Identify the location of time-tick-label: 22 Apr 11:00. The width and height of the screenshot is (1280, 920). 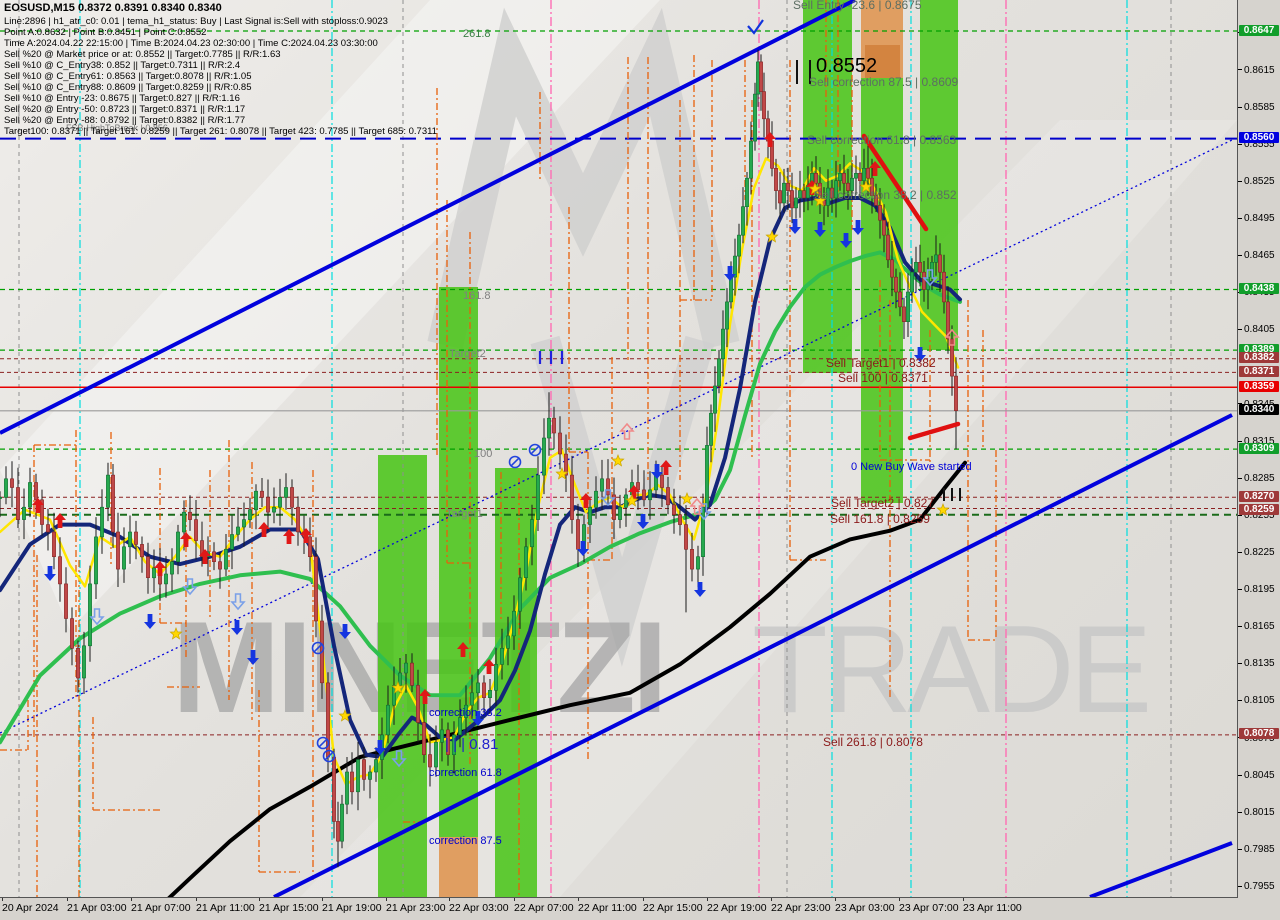
(607, 908).